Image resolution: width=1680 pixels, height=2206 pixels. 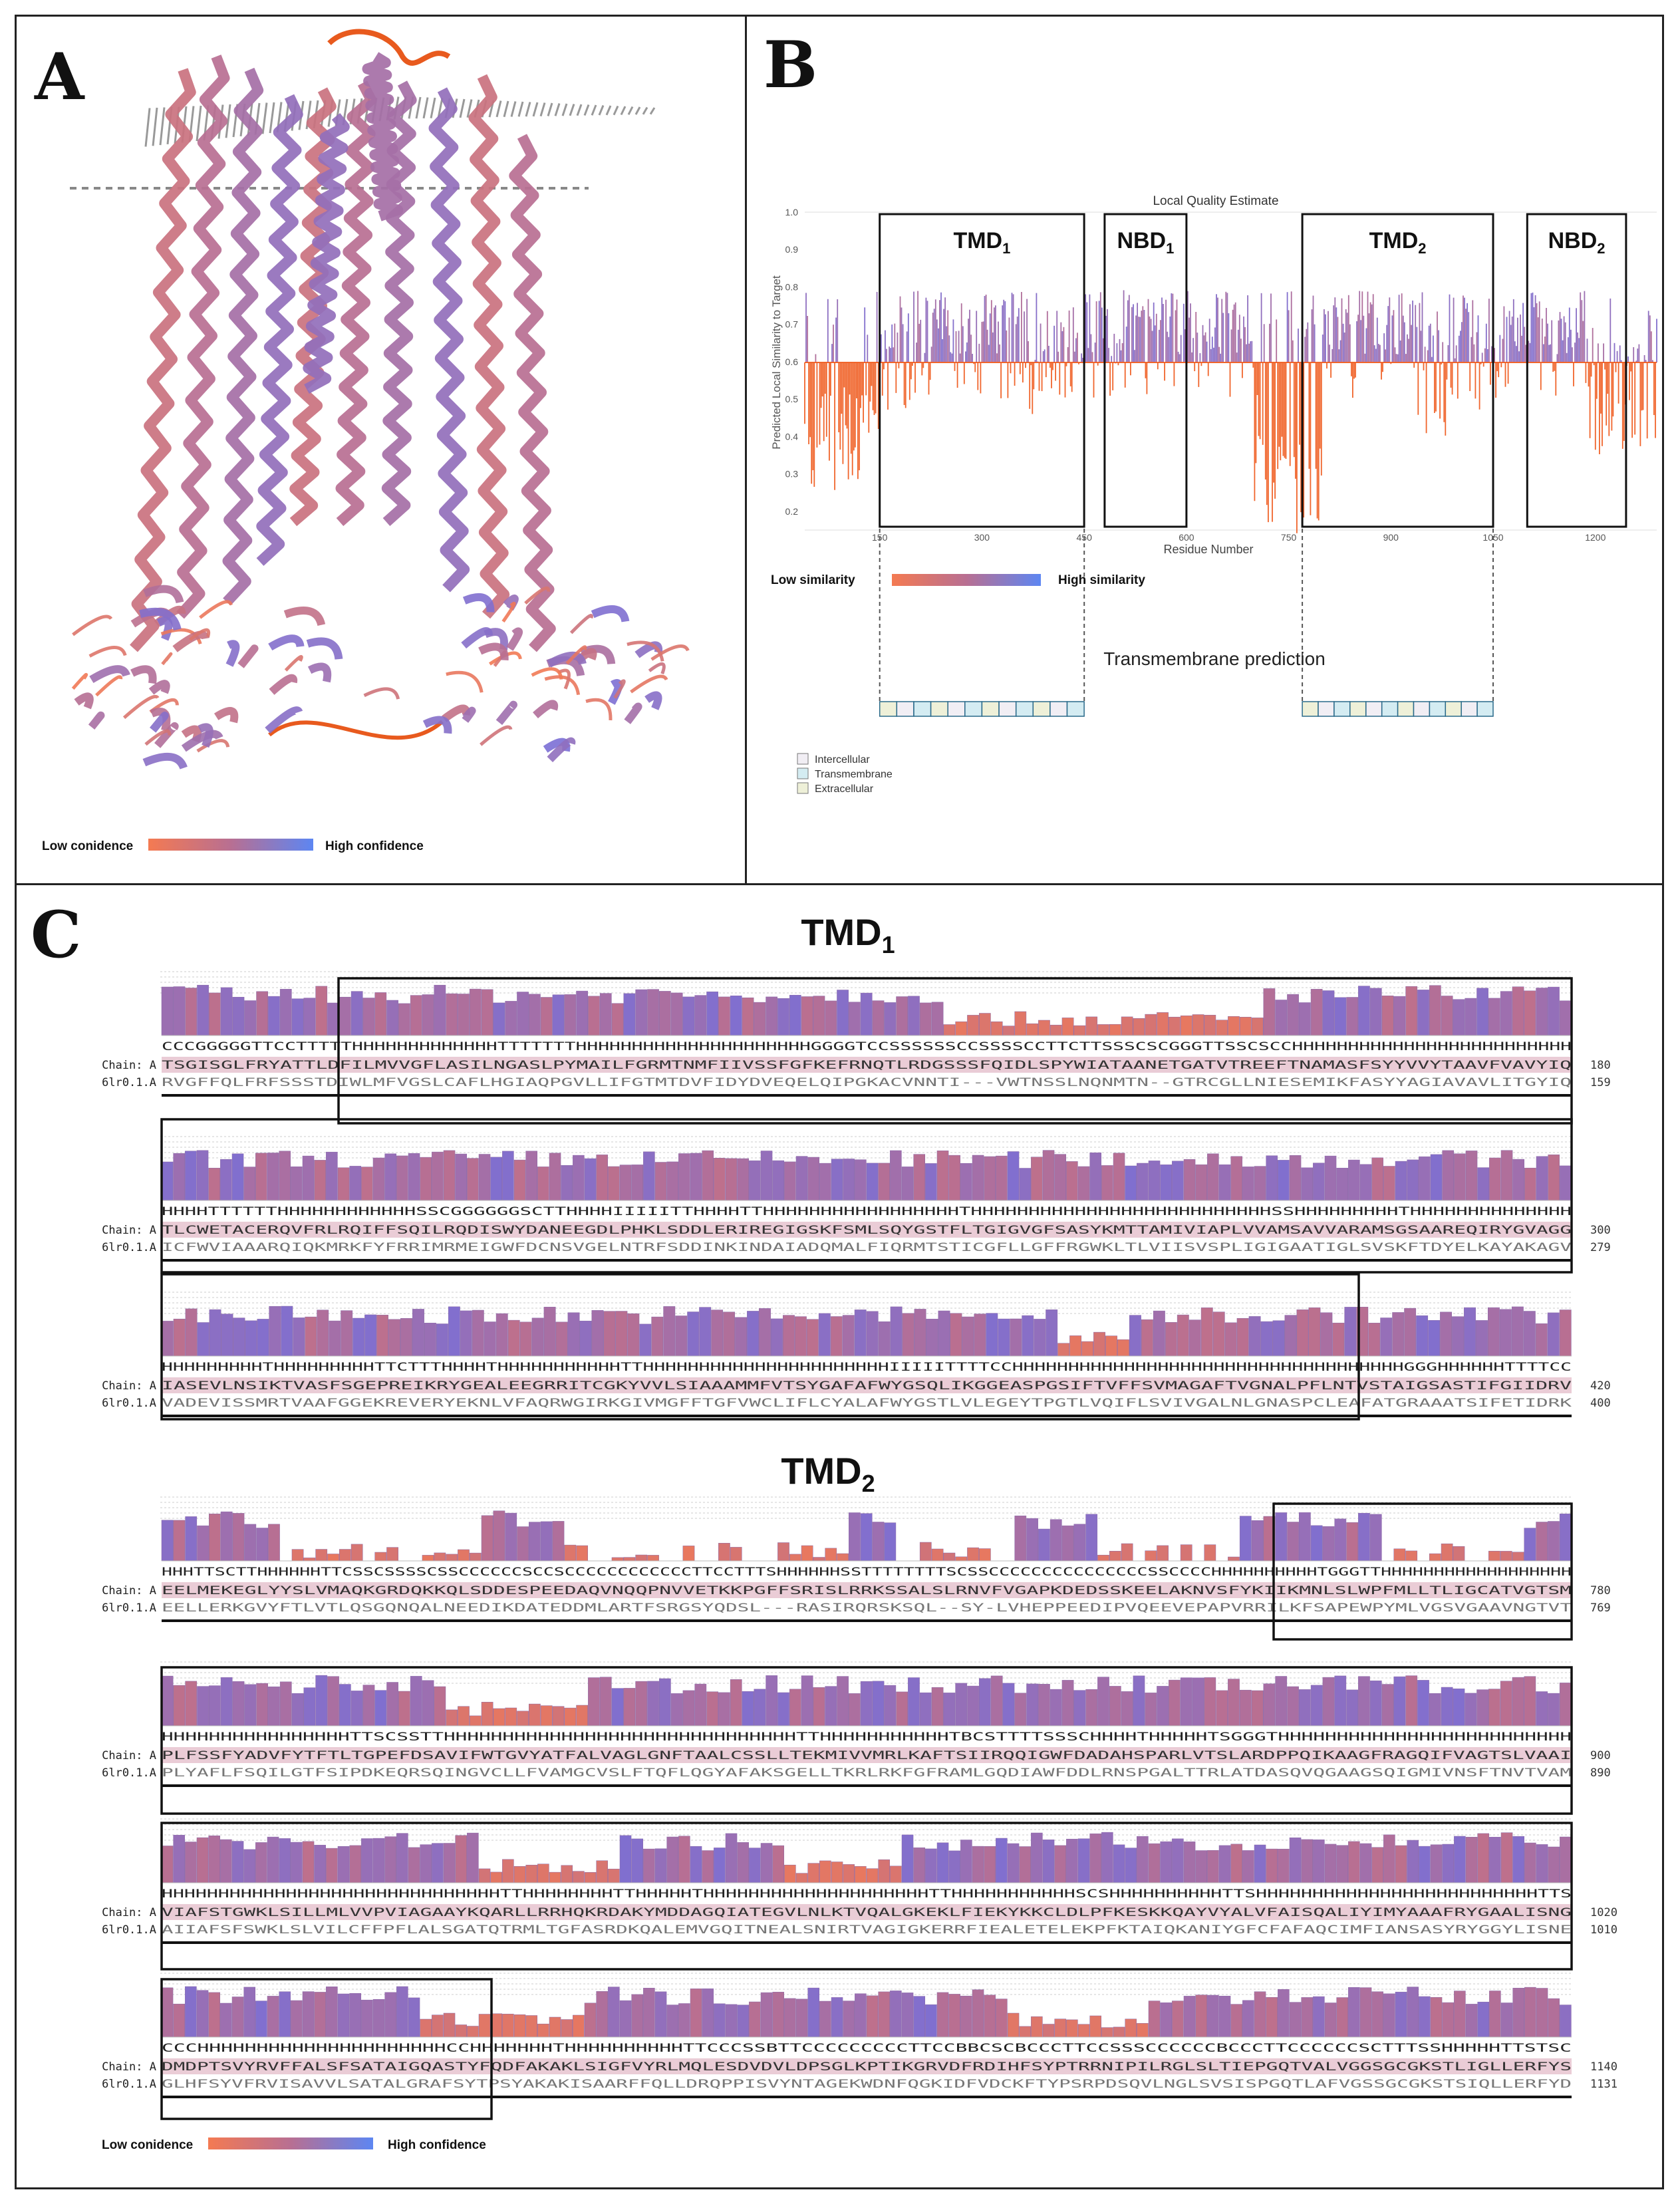 I want to click on transmembrane-title: Transmembrane prediction, so click(x=1214, y=658).